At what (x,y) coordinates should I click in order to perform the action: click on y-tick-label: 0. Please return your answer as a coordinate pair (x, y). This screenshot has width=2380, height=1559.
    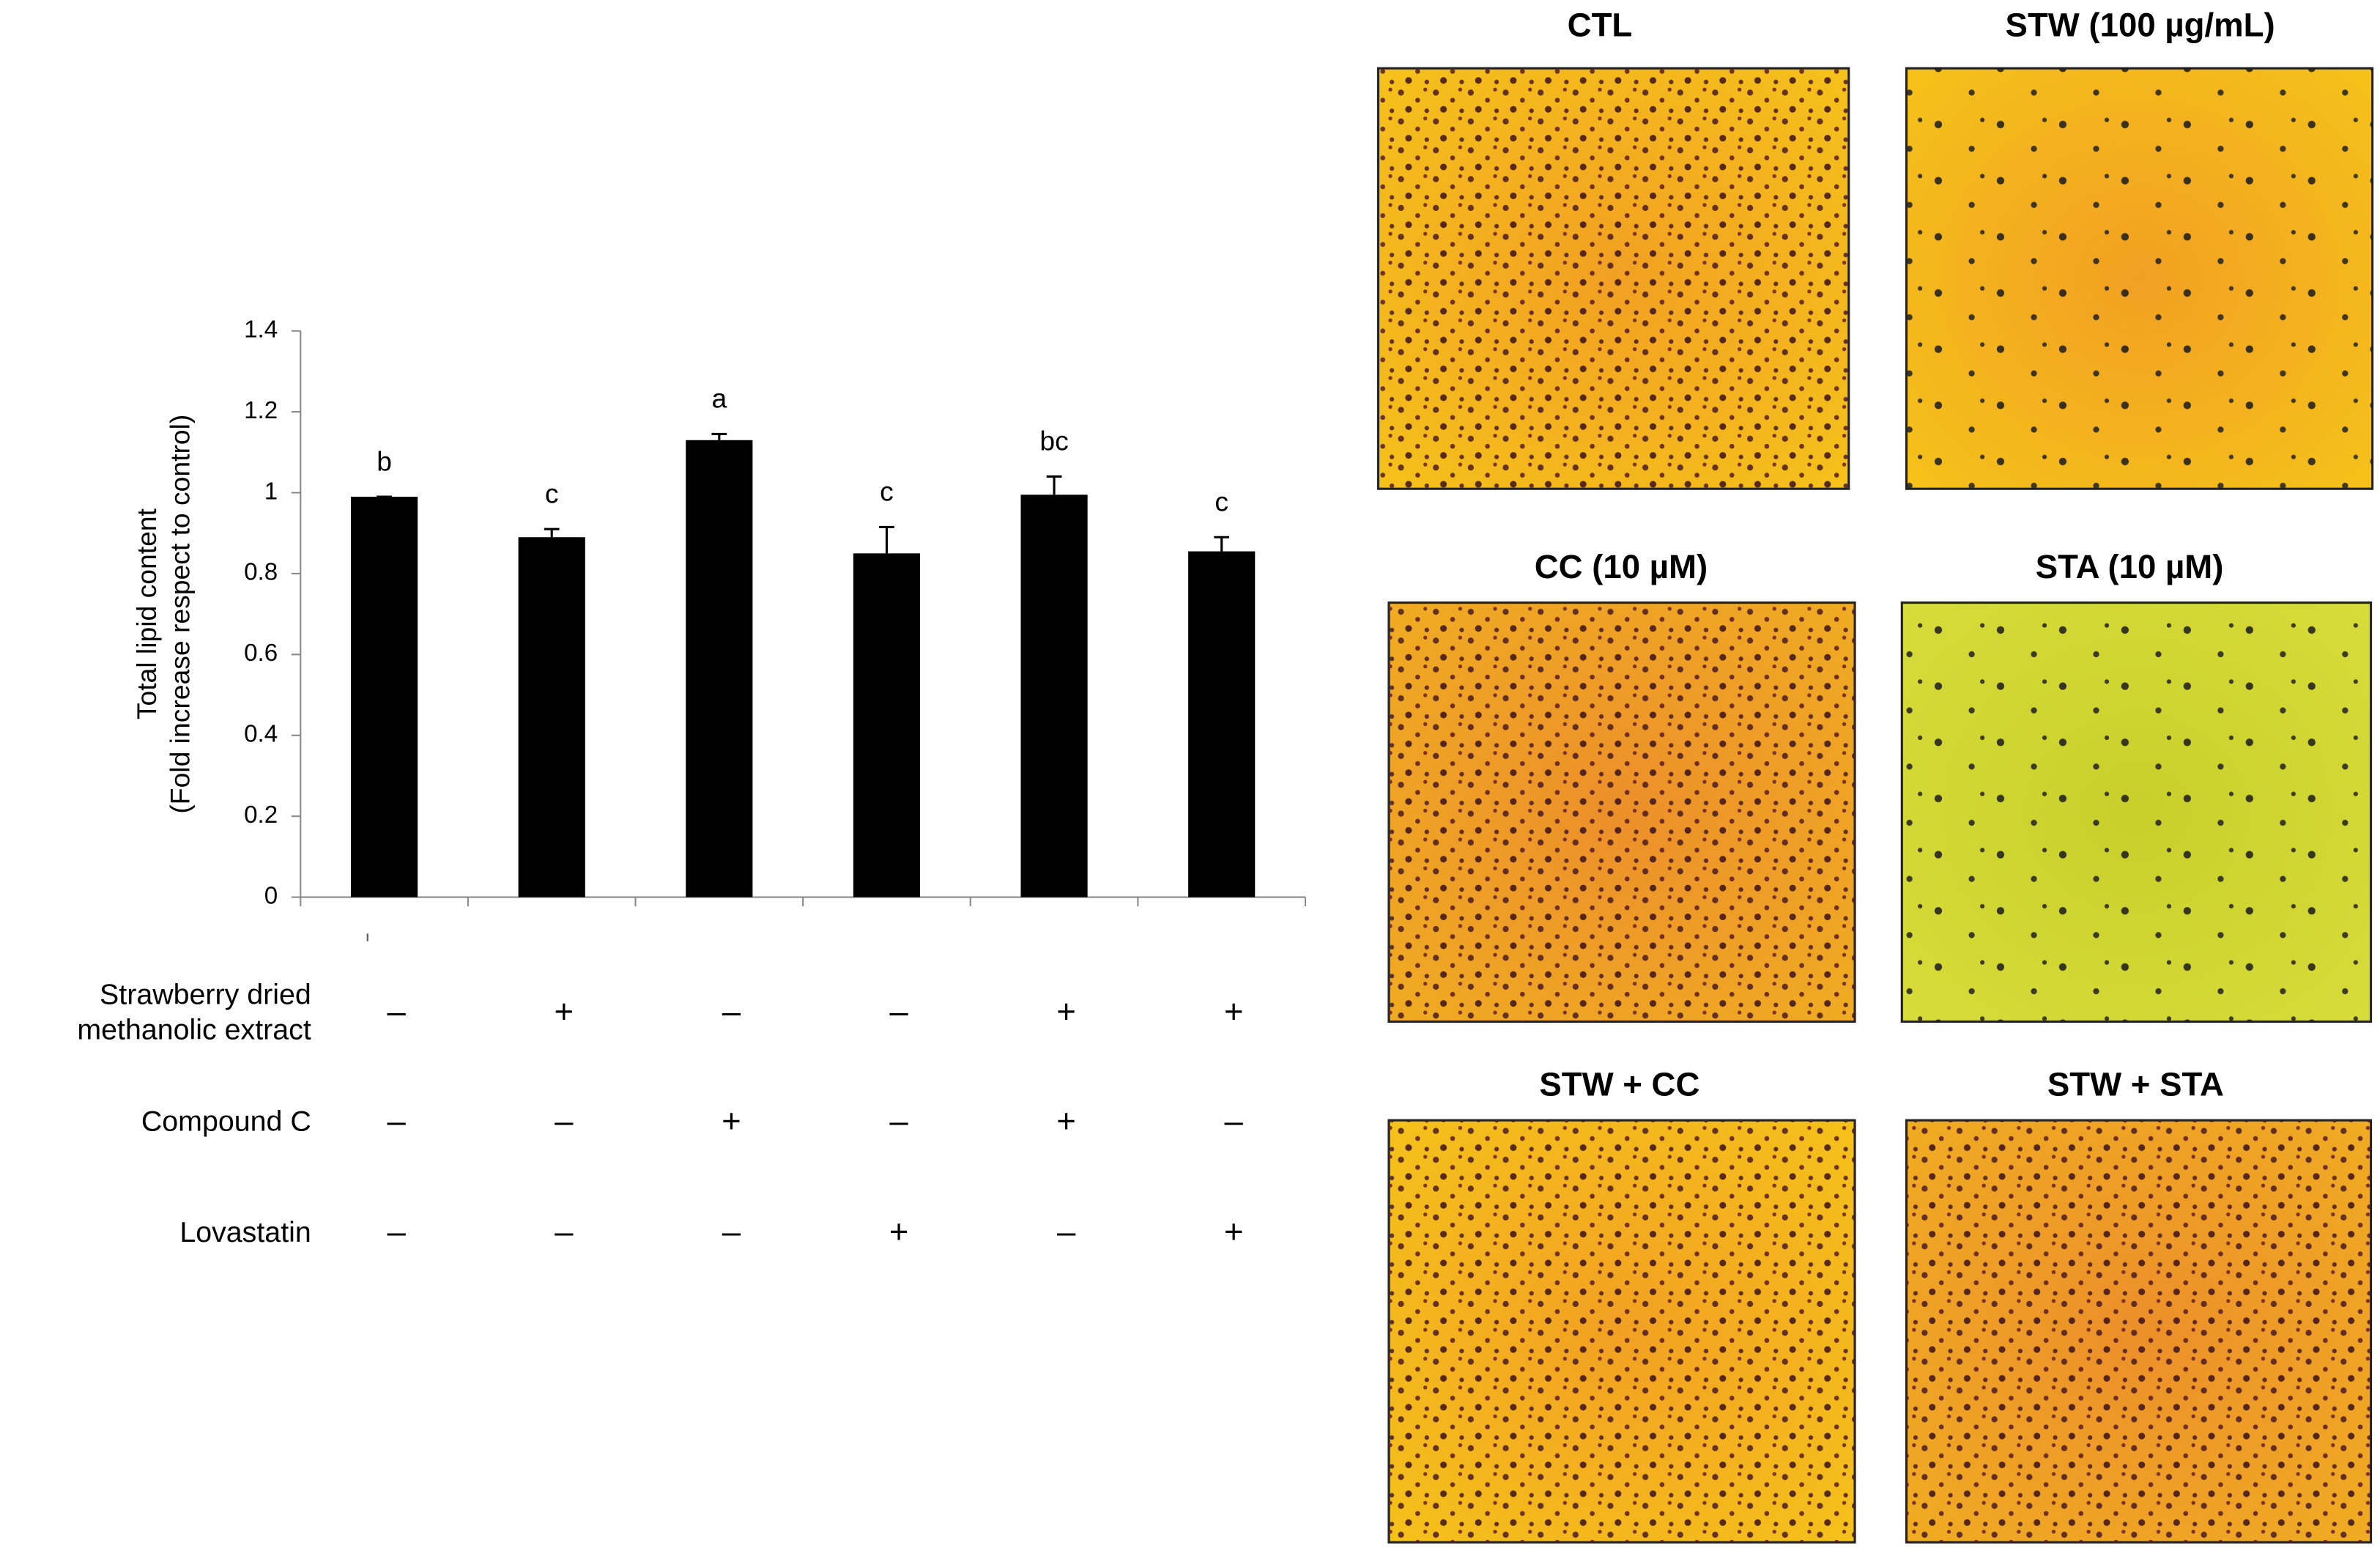
    Looking at the image, I should click on (271, 895).